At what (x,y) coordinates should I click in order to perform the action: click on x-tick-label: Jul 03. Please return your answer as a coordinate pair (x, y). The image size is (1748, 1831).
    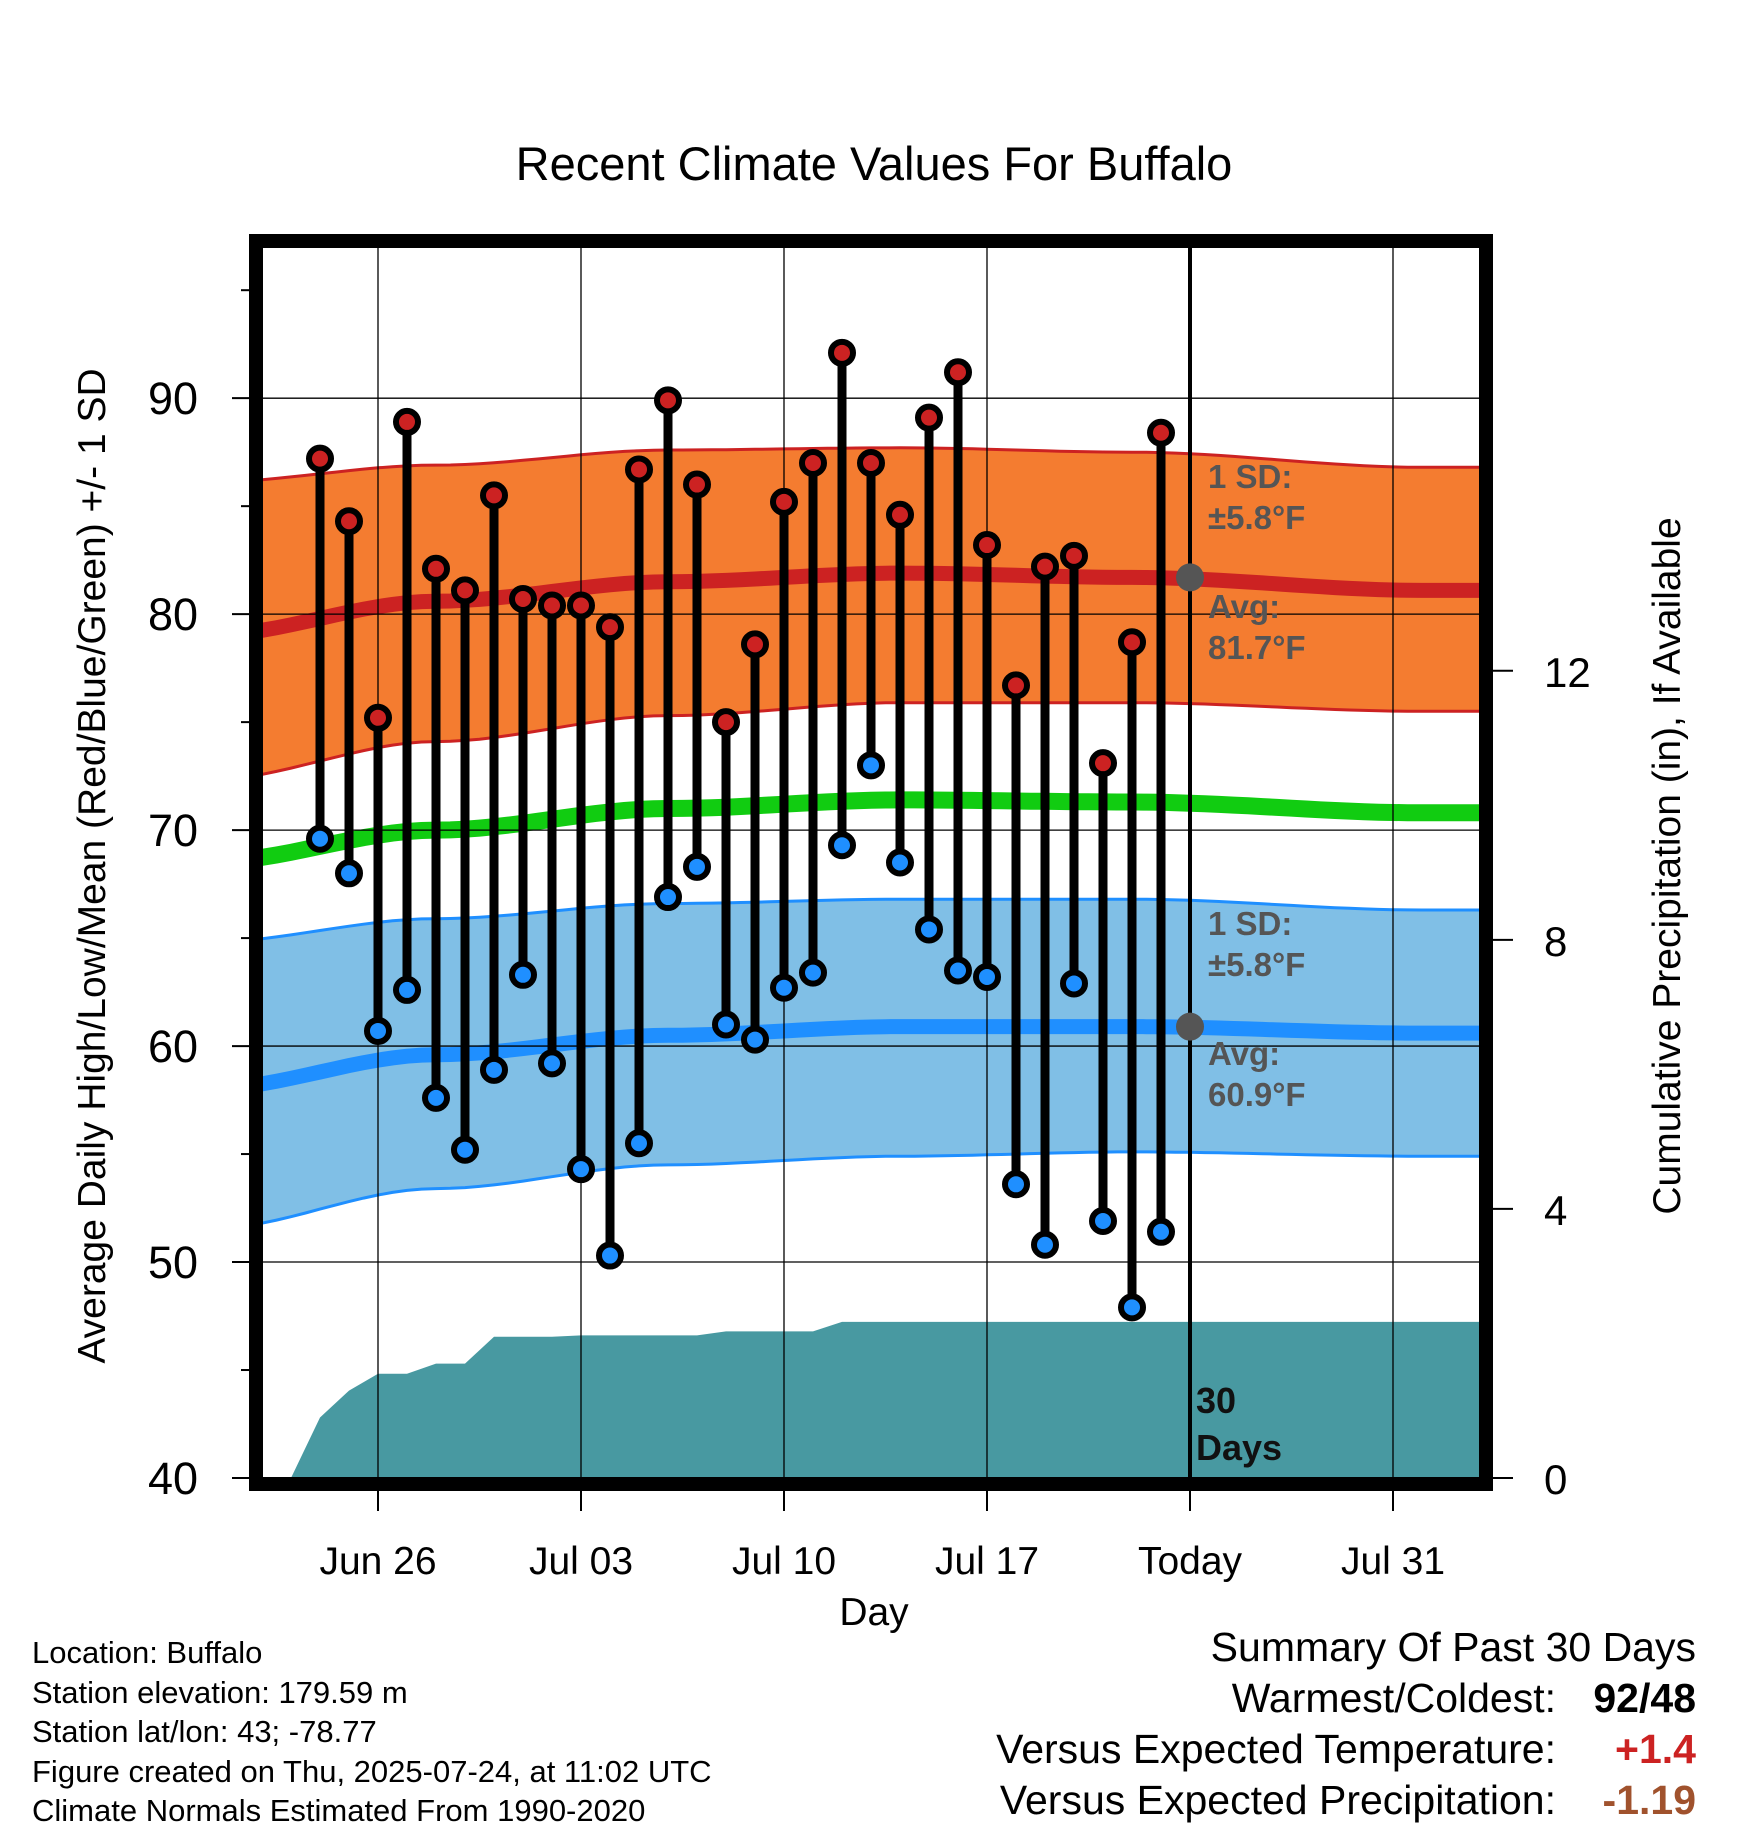
    Looking at the image, I should click on (581, 1561).